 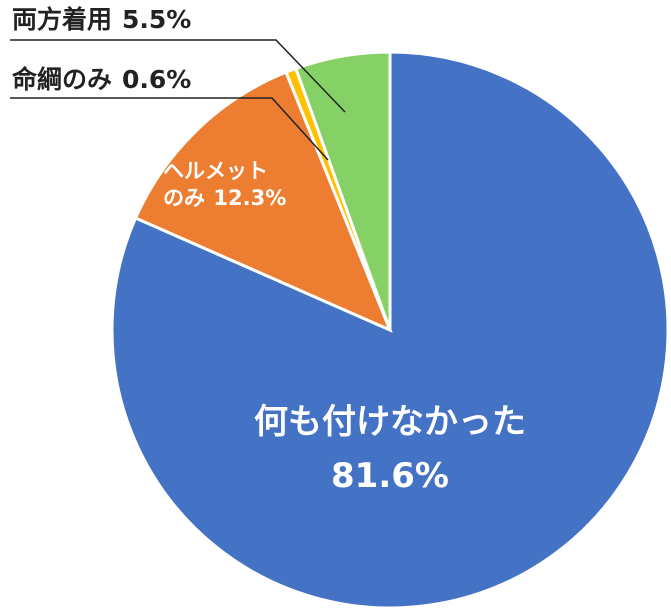 I want to click on slice-label: ヘルメット のみ 12.3%, so click(x=253, y=185).